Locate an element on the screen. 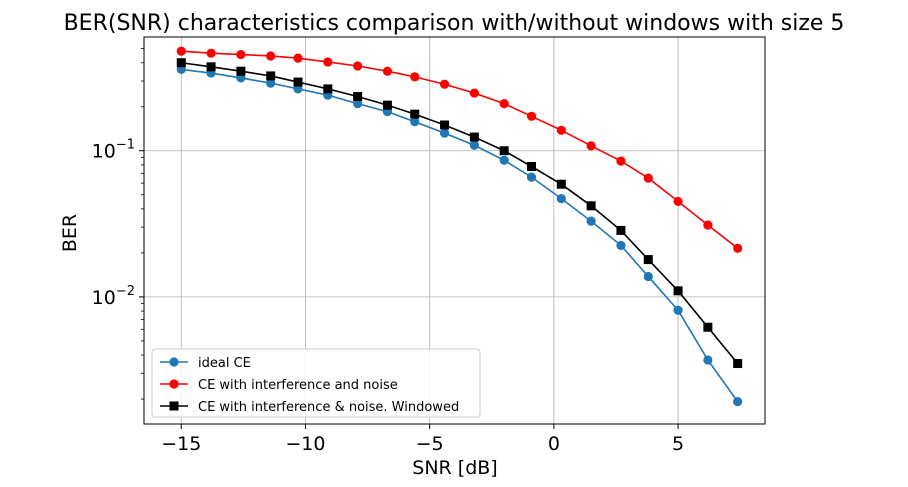  legend-box is located at coordinates (316, 383).